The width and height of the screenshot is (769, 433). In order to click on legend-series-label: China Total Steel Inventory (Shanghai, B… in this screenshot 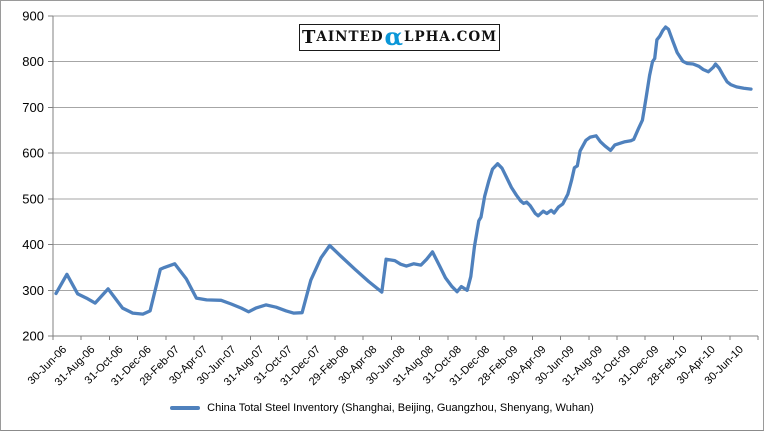, I will do `click(400, 408)`.